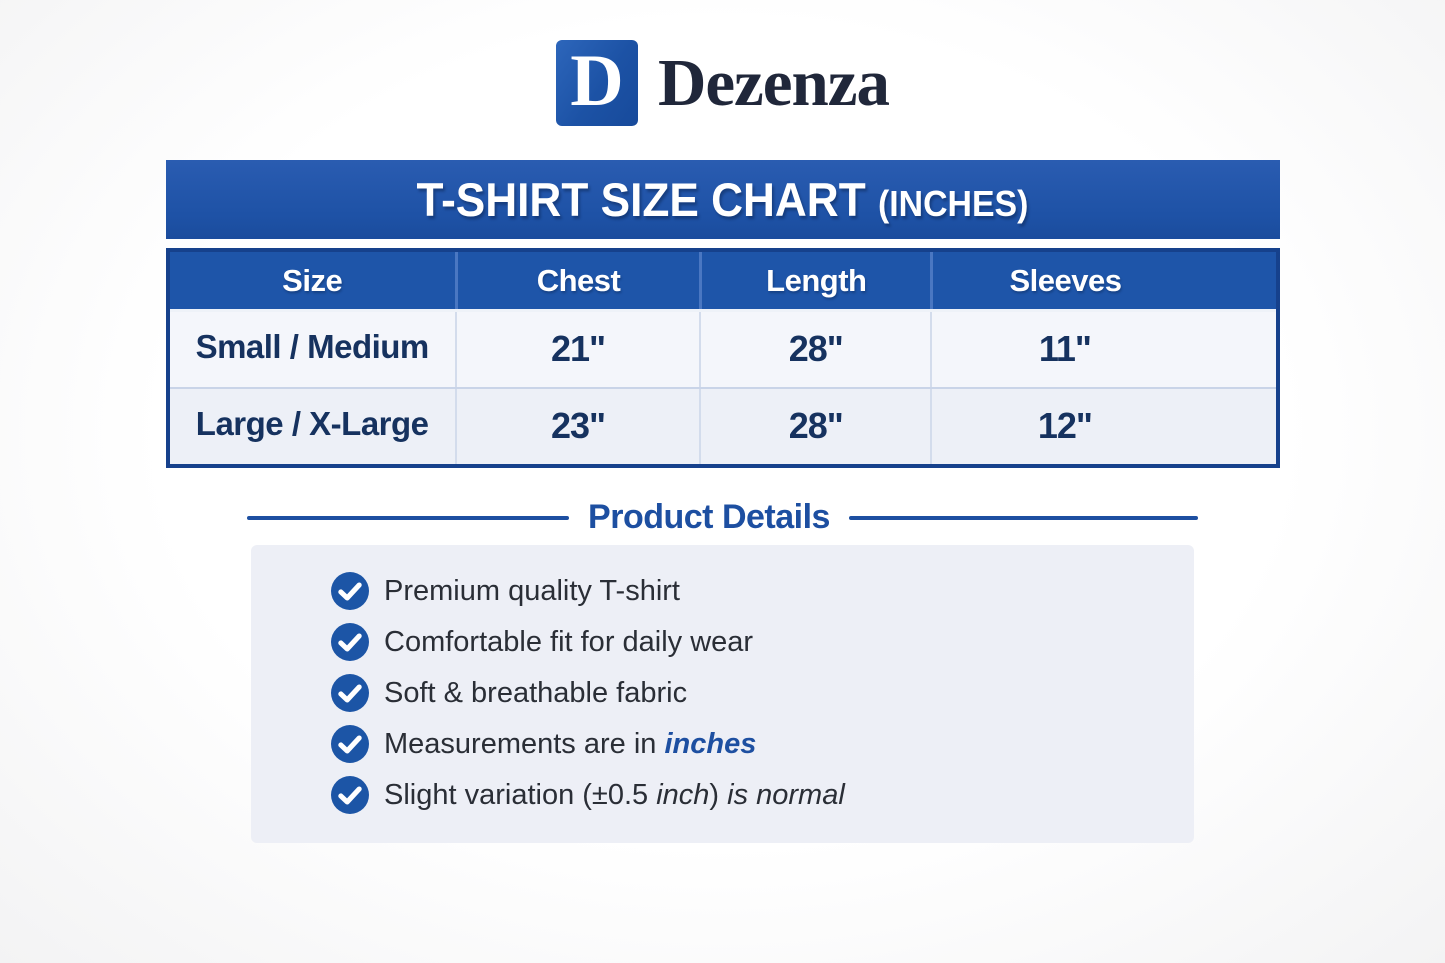 This screenshot has height=963, width=1445. What do you see at coordinates (762, 693) in the screenshot?
I see `list-item: Soft & breathable fabric` at bounding box center [762, 693].